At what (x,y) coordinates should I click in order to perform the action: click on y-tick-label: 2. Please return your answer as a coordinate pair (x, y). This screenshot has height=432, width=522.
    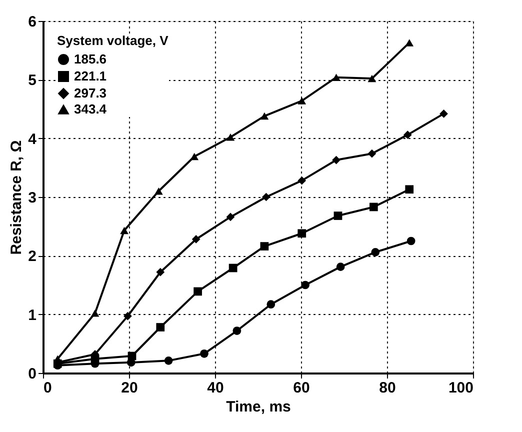
    Looking at the image, I should click on (32, 257).